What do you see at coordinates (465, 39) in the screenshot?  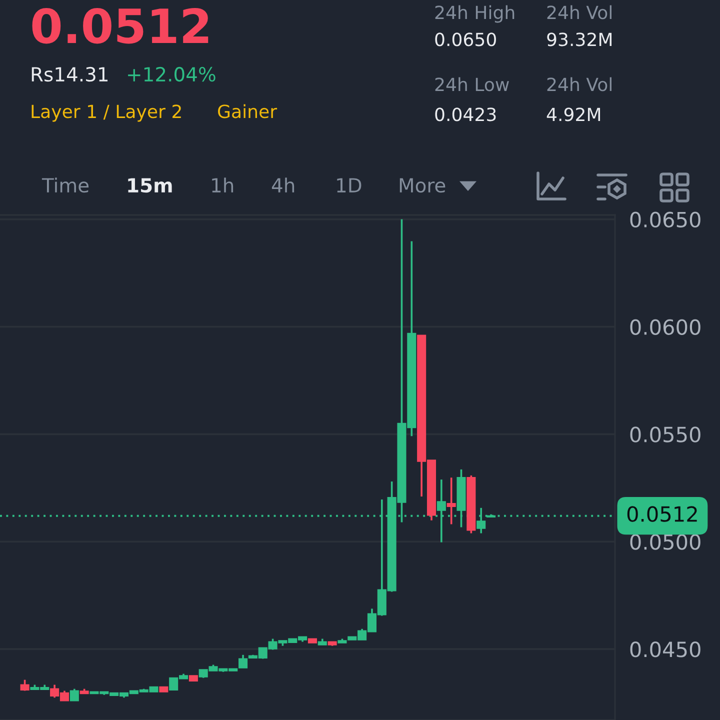 I see `text: 0.0650` at bounding box center [465, 39].